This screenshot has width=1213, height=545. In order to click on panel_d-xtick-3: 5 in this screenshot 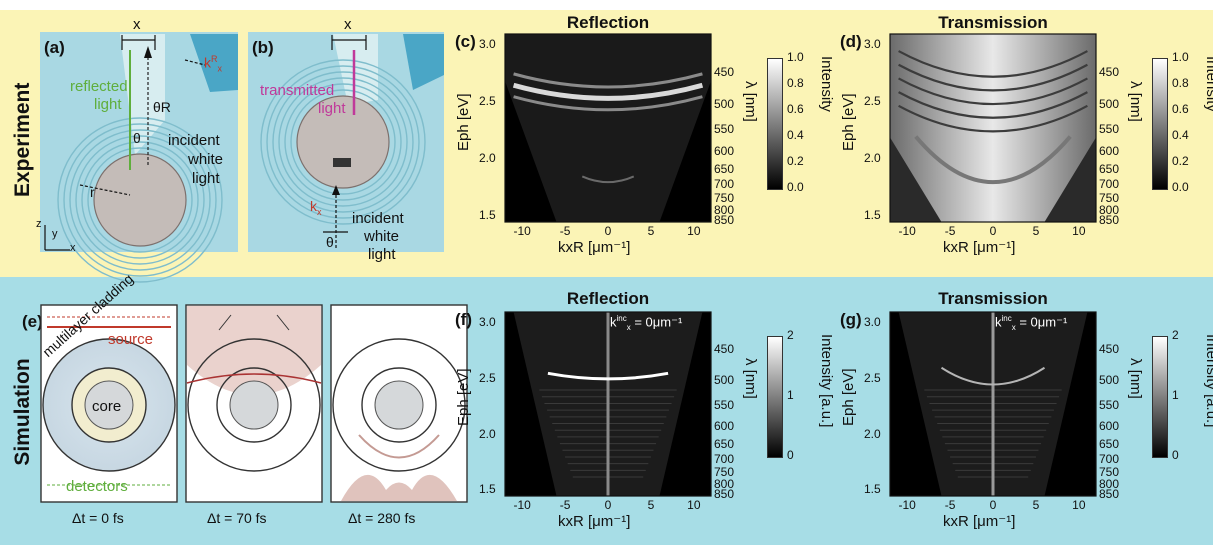, I will do `click(1036, 231)`.